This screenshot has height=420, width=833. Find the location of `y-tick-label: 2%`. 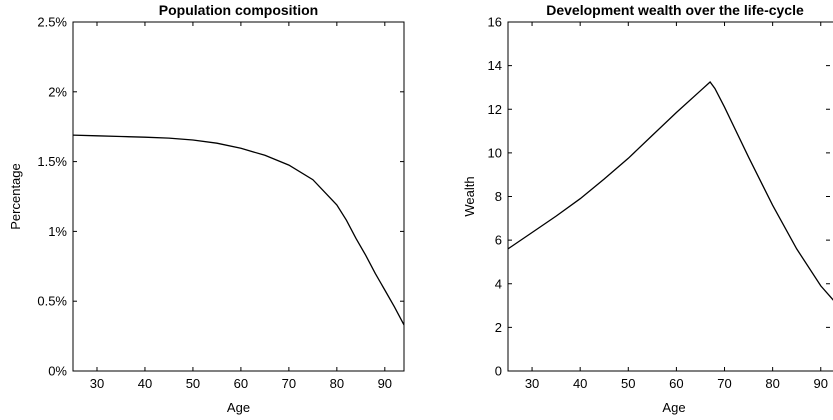

y-tick-label: 2% is located at coordinates (57, 91).